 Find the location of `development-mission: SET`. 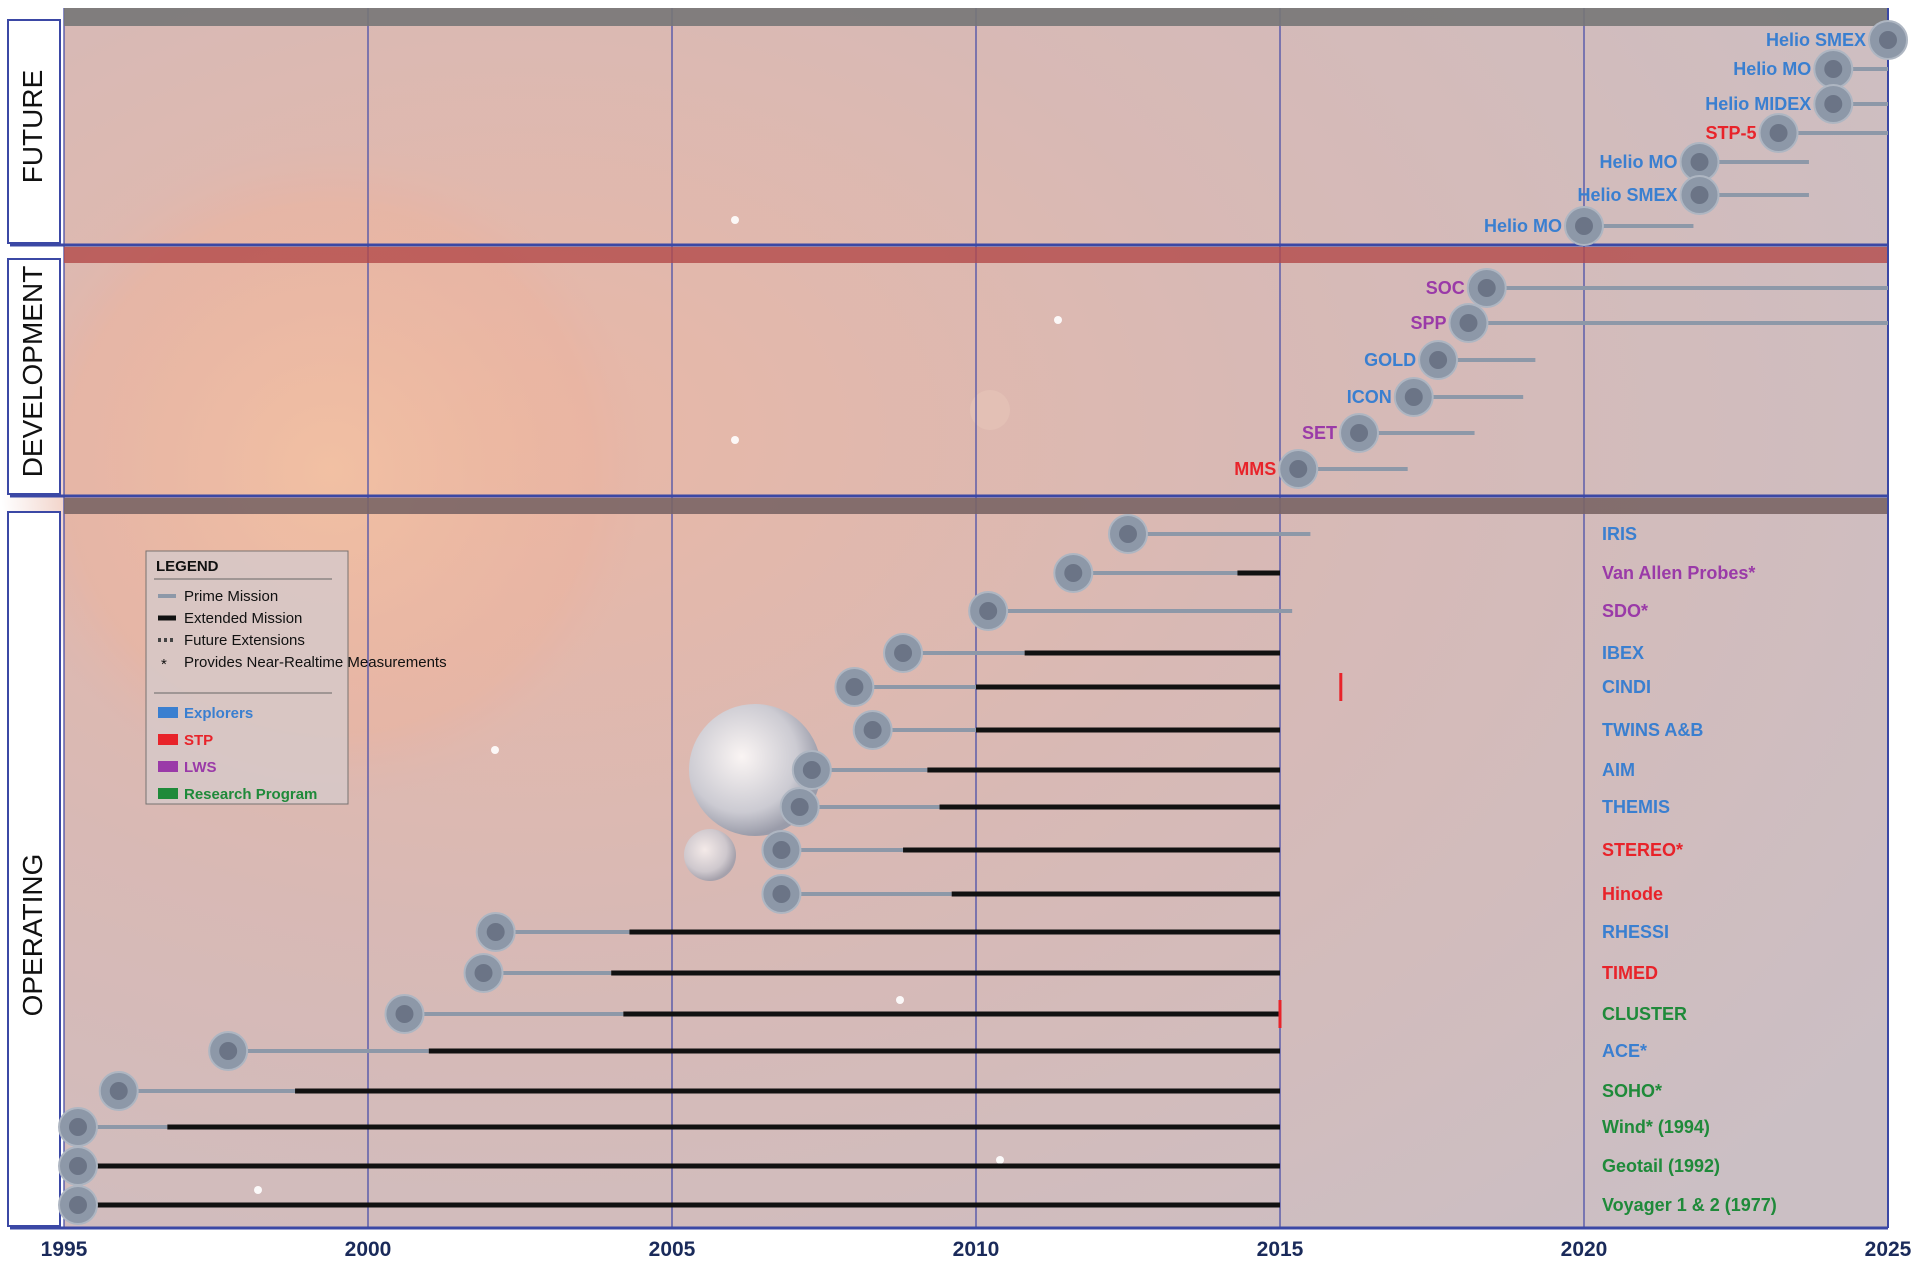

development-mission: SET is located at coordinates (1388, 433).